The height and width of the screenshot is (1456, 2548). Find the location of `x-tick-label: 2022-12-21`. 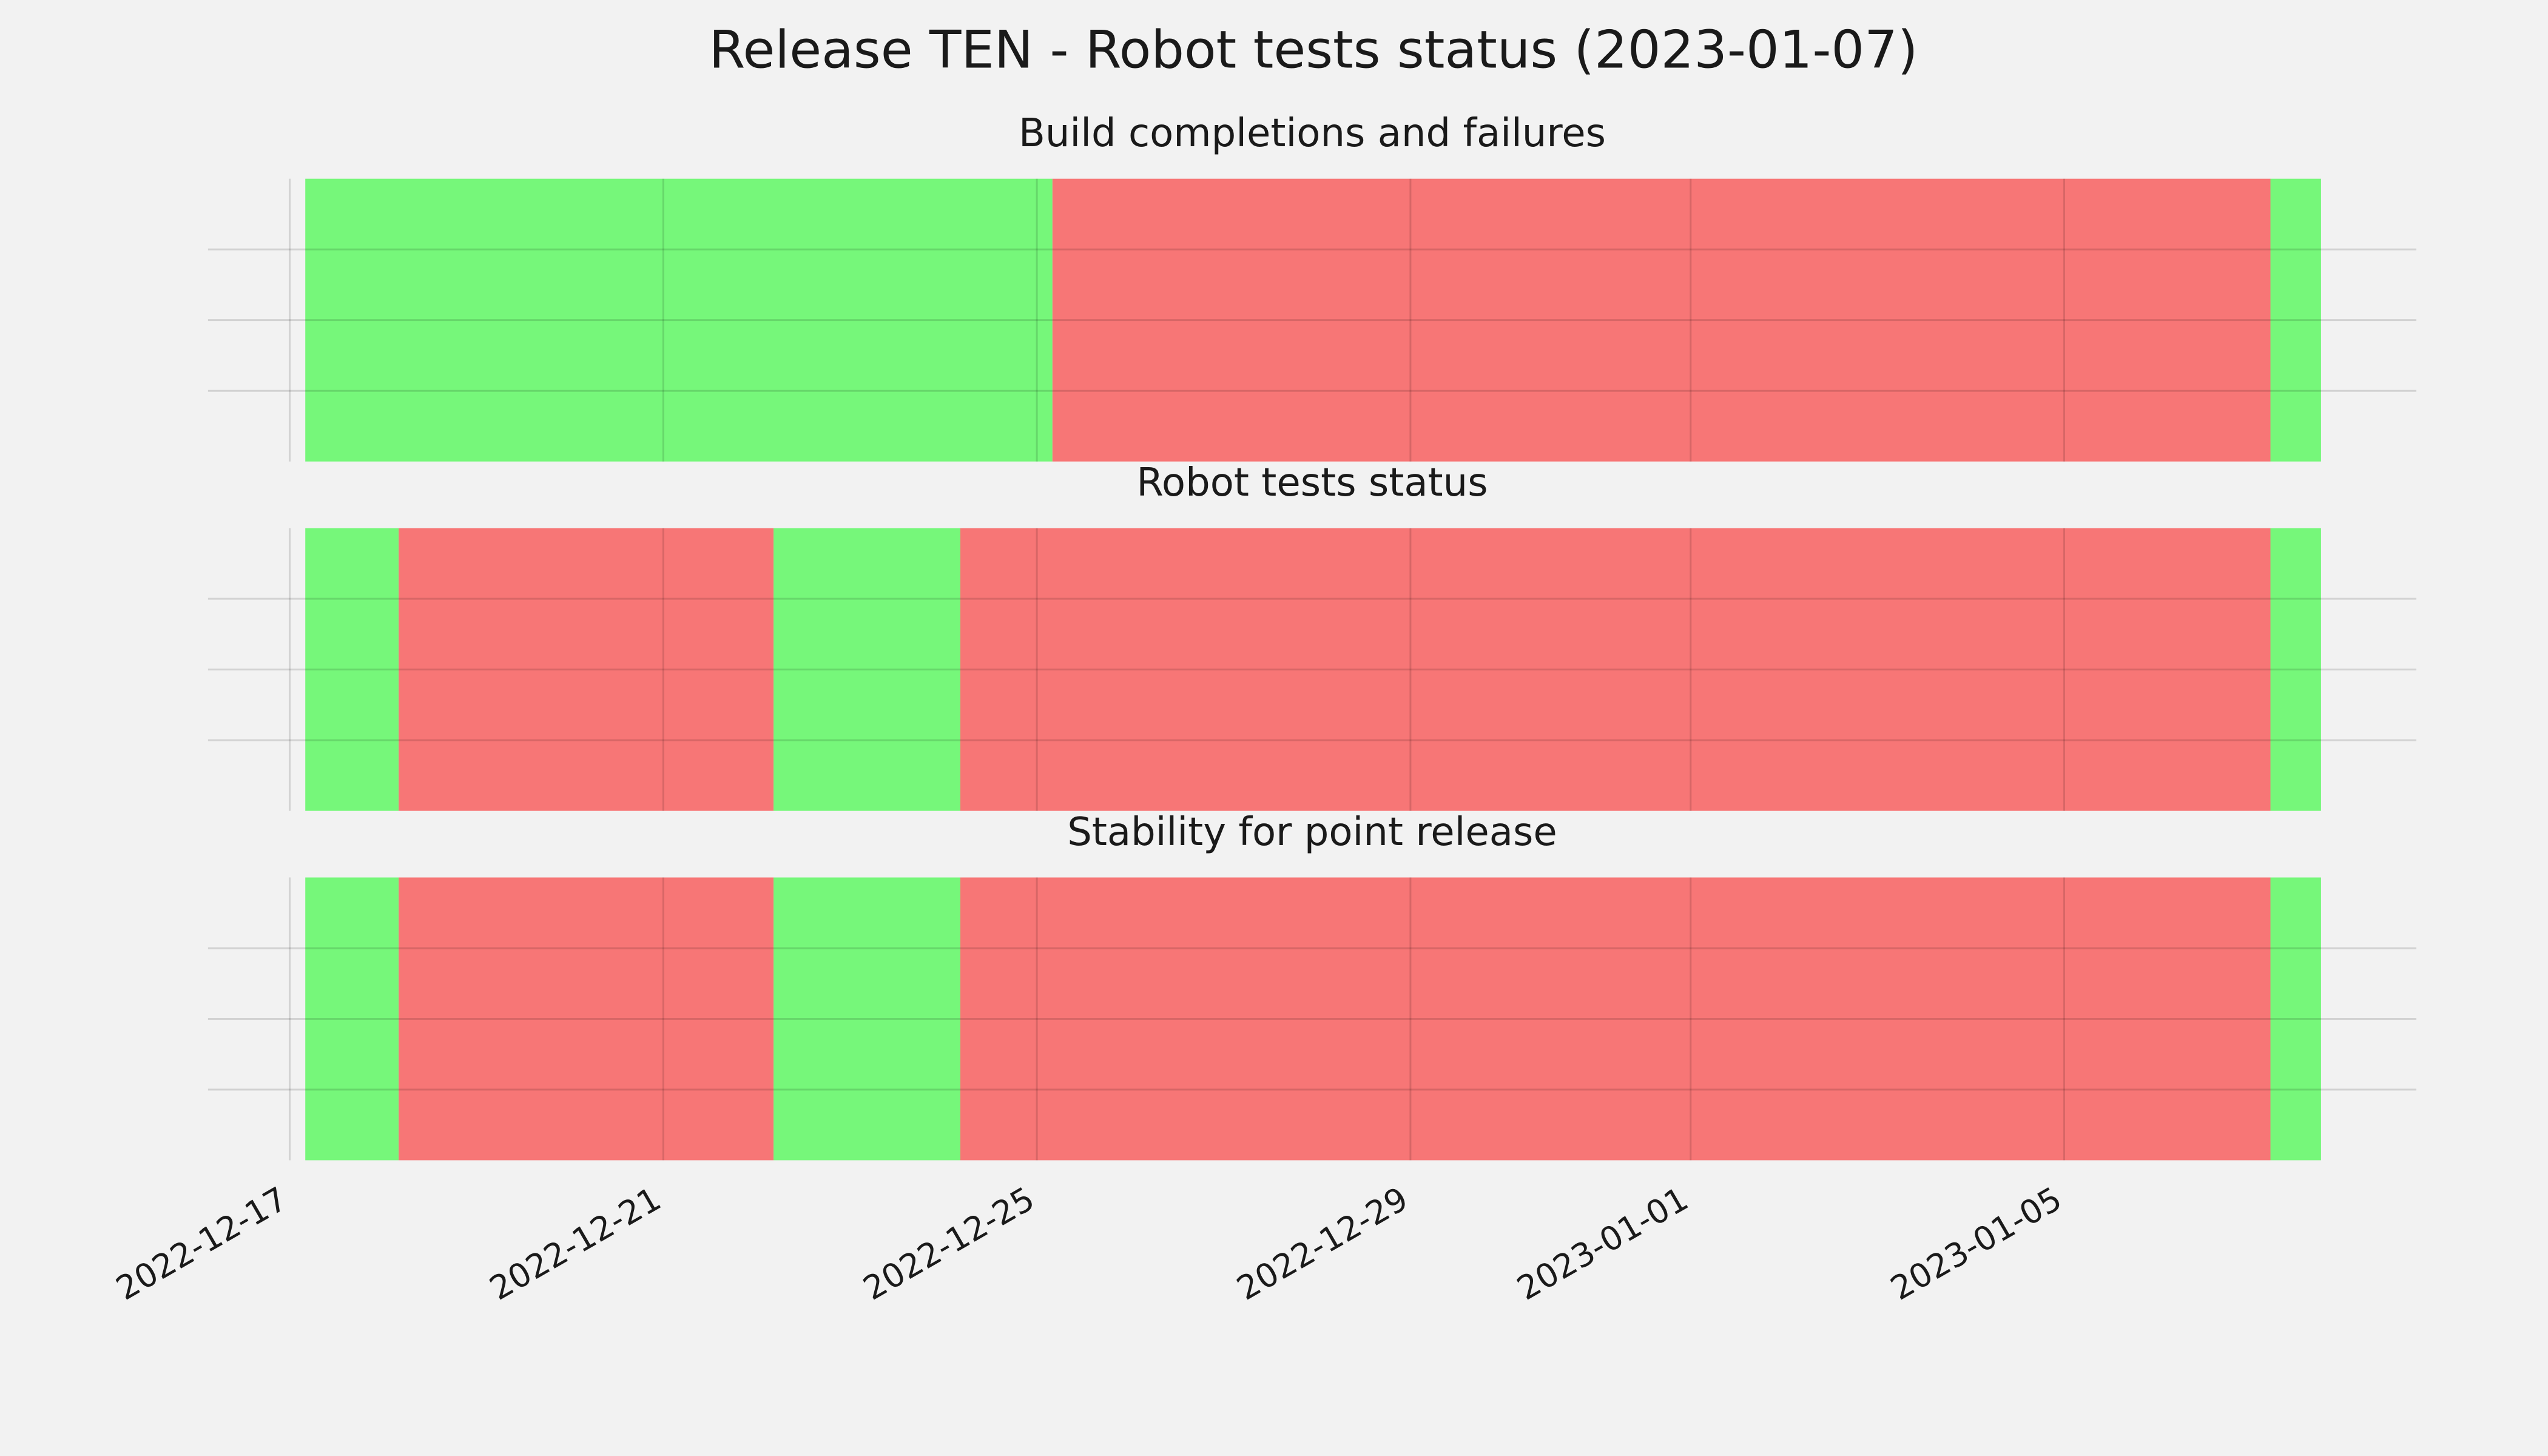

x-tick-label: 2022-12-21 is located at coordinates (575, 1243).